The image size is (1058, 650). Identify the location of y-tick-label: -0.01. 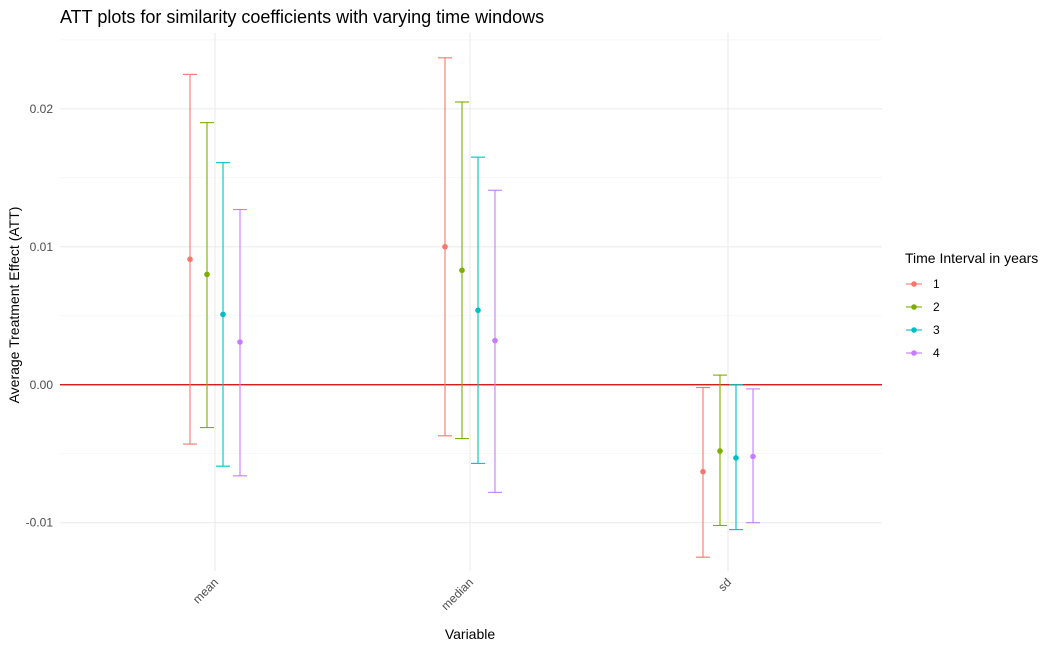
(40, 523).